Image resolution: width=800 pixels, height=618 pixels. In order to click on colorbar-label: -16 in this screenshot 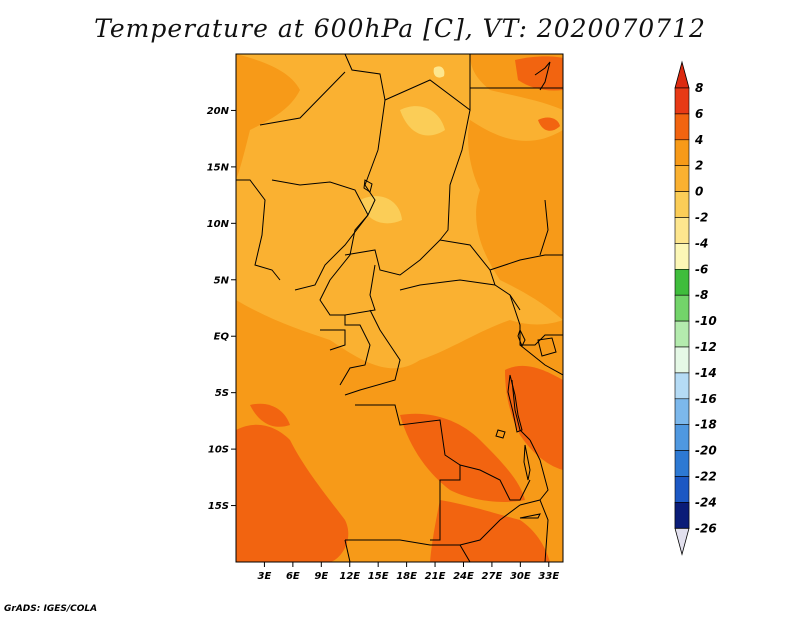, I will do `click(706, 399)`.